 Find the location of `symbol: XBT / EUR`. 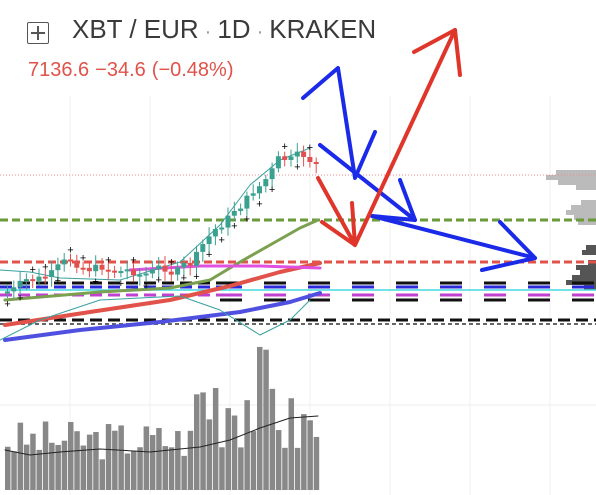

symbol: XBT / EUR is located at coordinates (135, 29).